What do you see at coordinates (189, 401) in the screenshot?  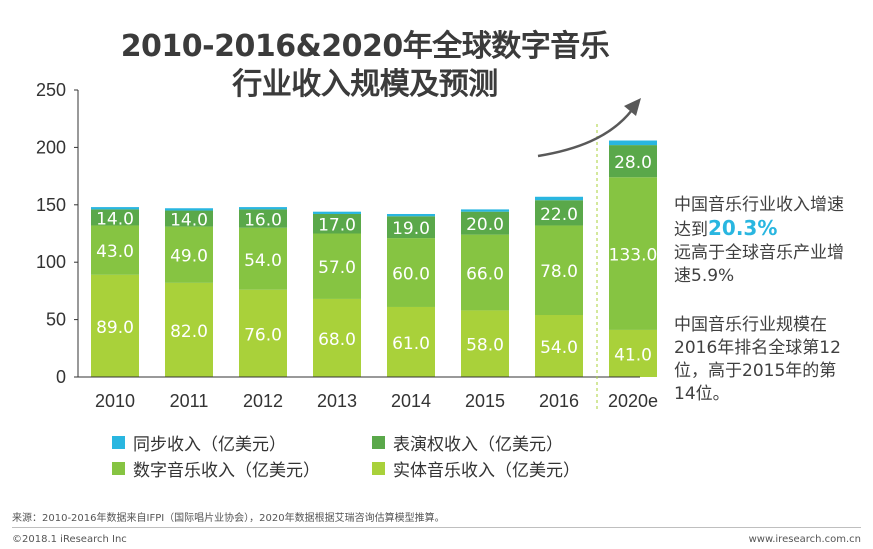 I see `x-tick-label: 2011` at bounding box center [189, 401].